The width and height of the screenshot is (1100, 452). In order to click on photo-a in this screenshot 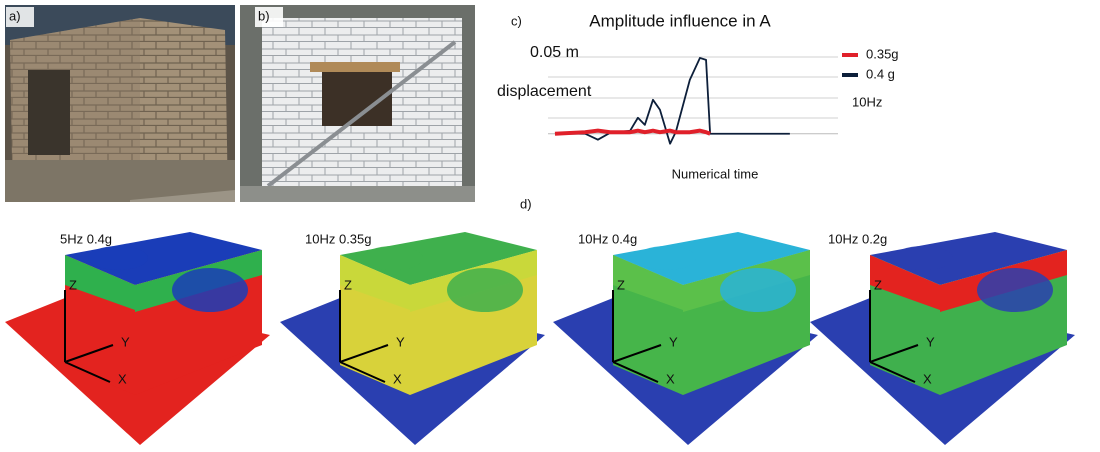, I will do `click(120, 103)`.